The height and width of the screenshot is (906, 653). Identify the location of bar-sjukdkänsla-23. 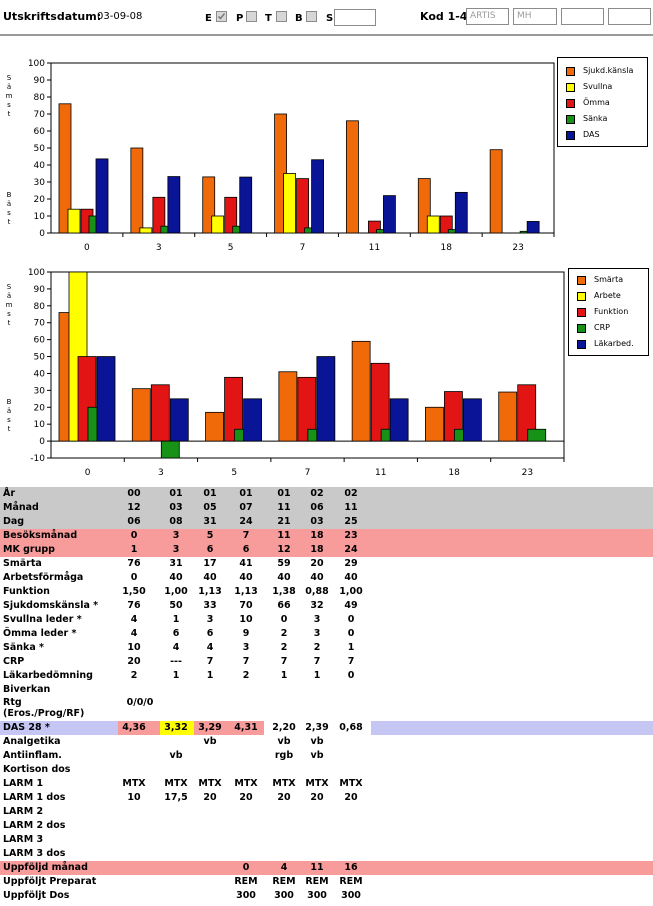
(496, 191).